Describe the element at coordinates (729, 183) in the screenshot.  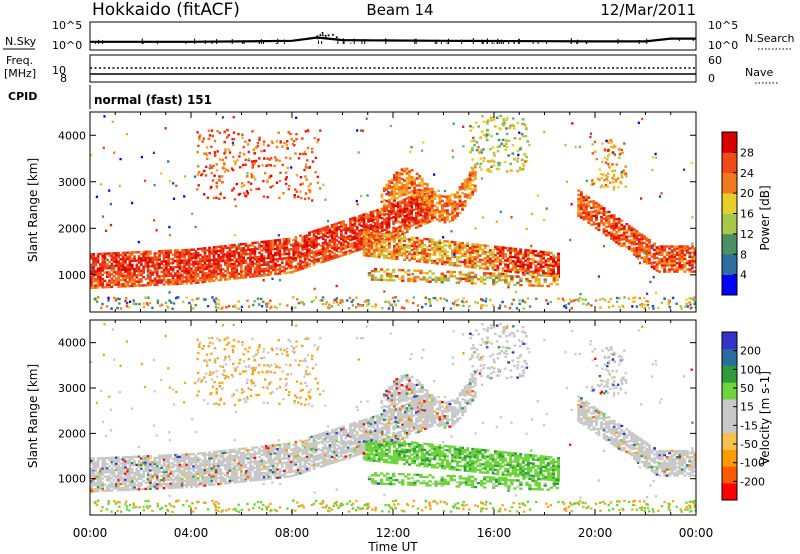
I see `colorbar-segment` at that location.